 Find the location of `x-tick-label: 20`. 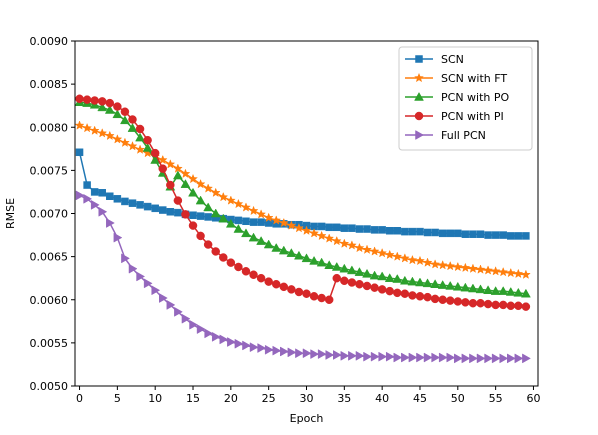

x-tick-label: 20 is located at coordinates (231, 398).